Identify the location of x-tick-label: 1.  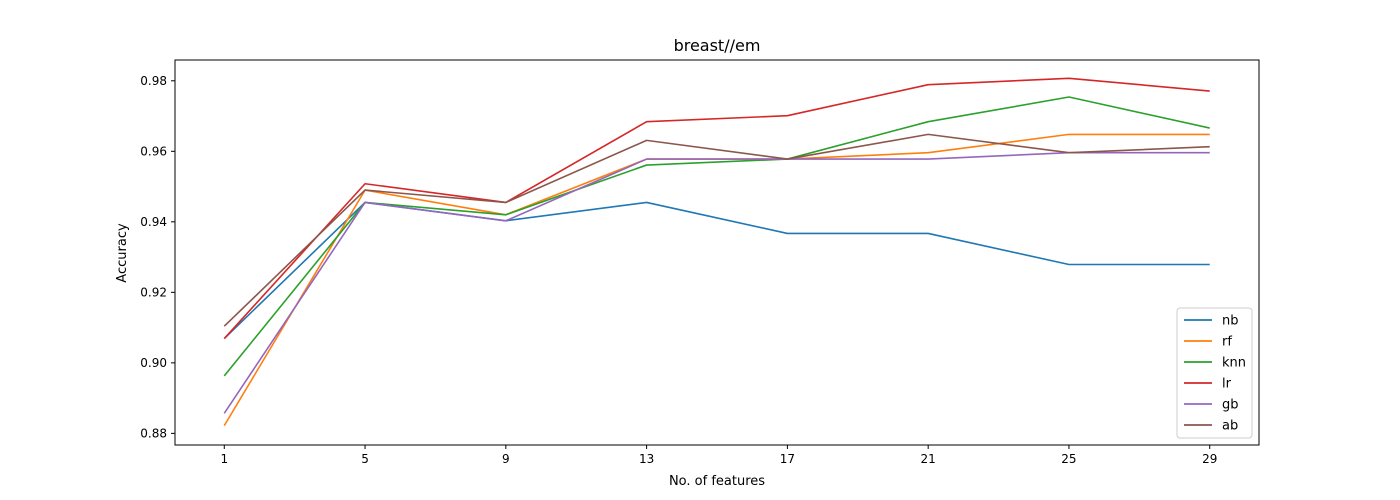
(224, 459).